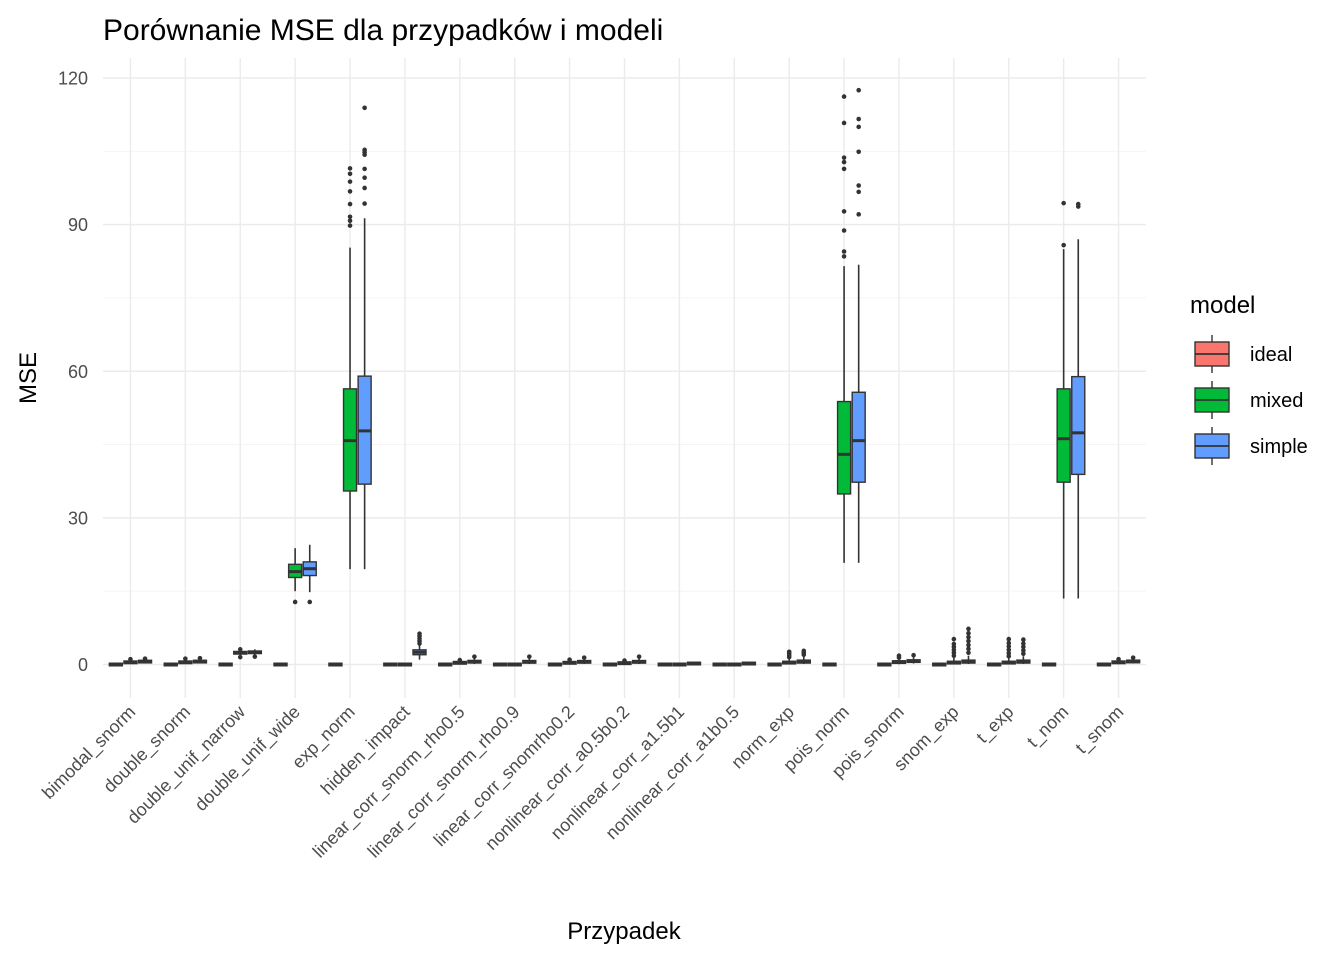 The image size is (1344, 960). I want to click on y-axis-title: MSE, so click(28, 378).